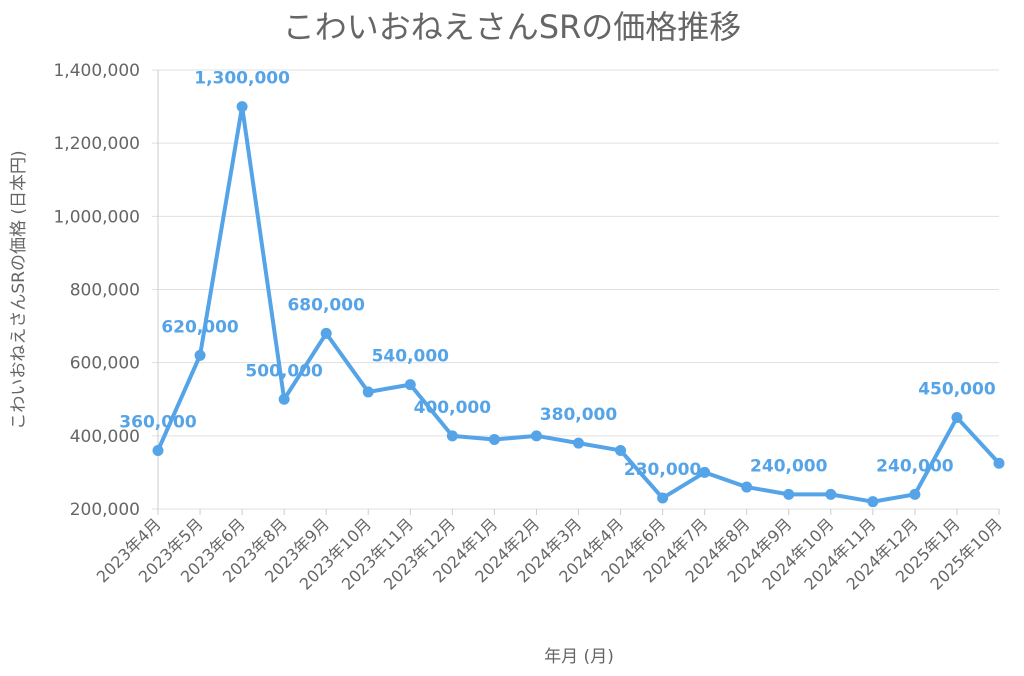  I want to click on y-tick-label: 400,000, so click(105, 437).